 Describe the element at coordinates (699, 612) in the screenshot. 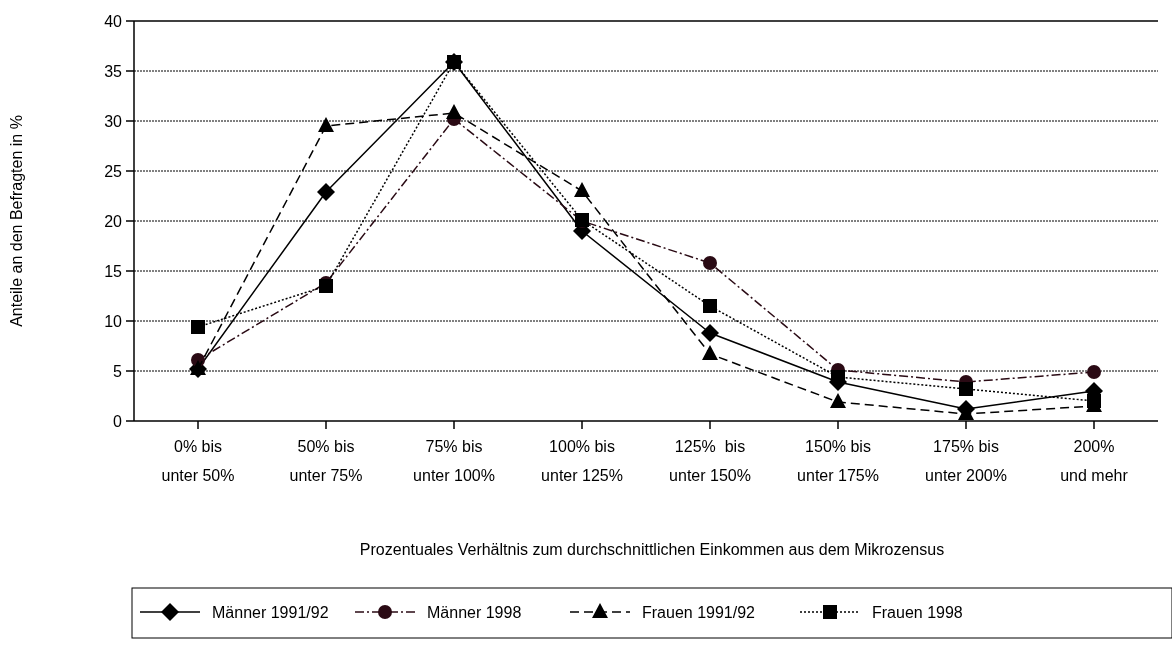

I see `legend-label: Frauen 1991/92` at that location.